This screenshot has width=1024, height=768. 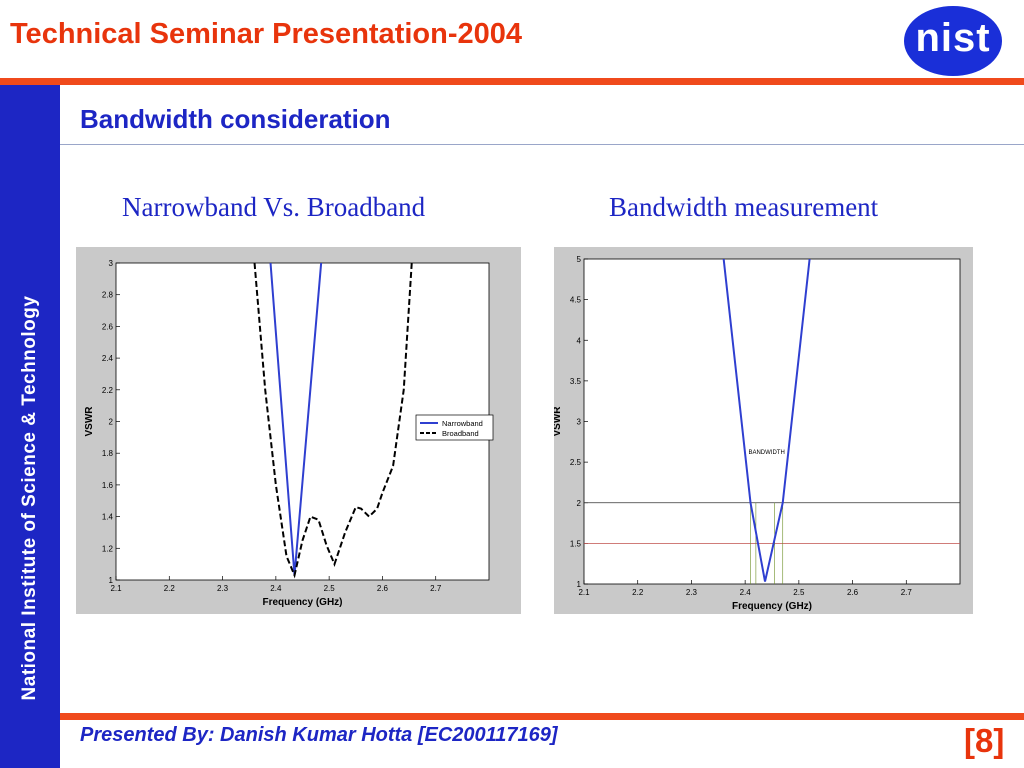 I want to click on y-tick-label: 4.5, so click(x=576, y=300).